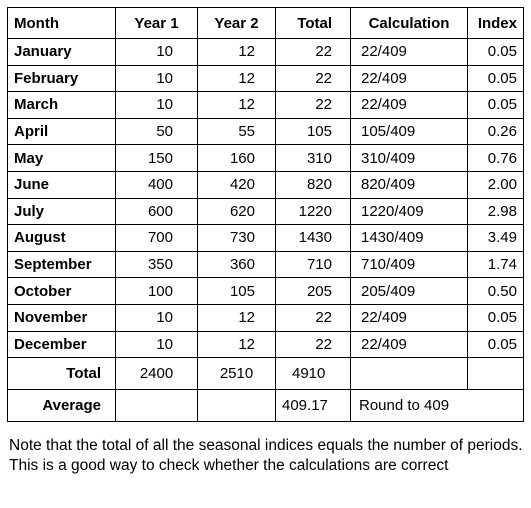 This screenshot has height=508, width=531. What do you see at coordinates (61, 406) in the screenshot?
I see `average-label: Average` at bounding box center [61, 406].